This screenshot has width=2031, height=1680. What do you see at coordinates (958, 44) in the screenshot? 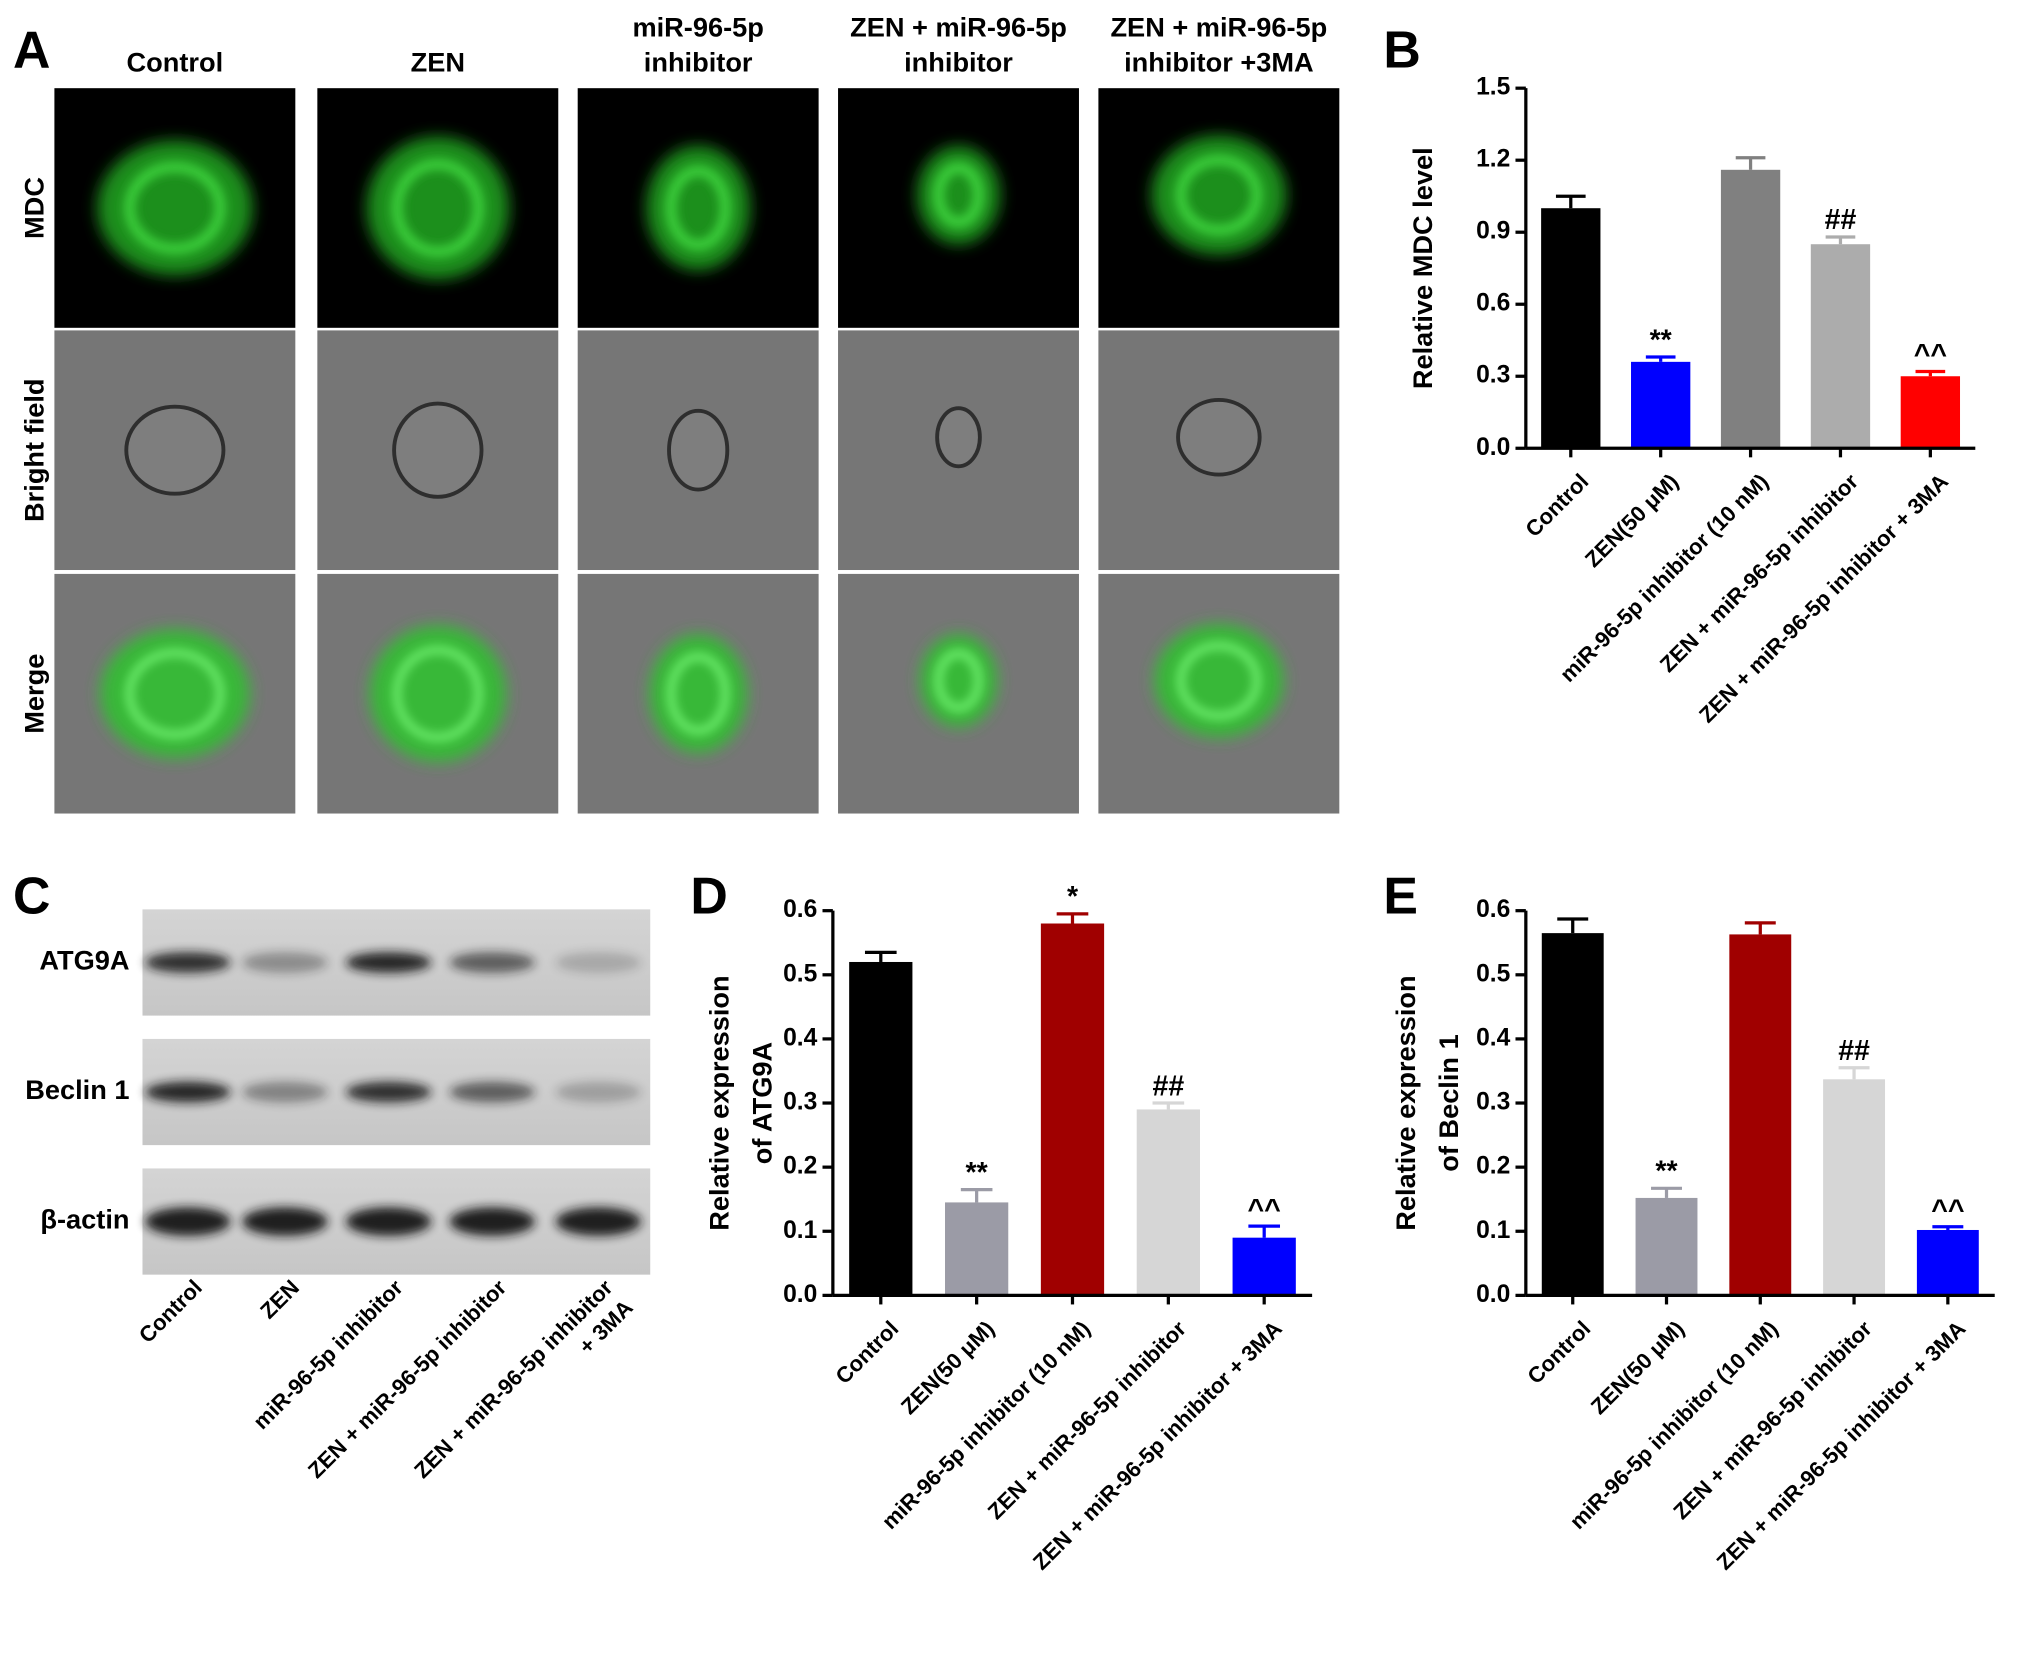
I see `column-title: ZEN + miR-96-5p inhibitor` at bounding box center [958, 44].